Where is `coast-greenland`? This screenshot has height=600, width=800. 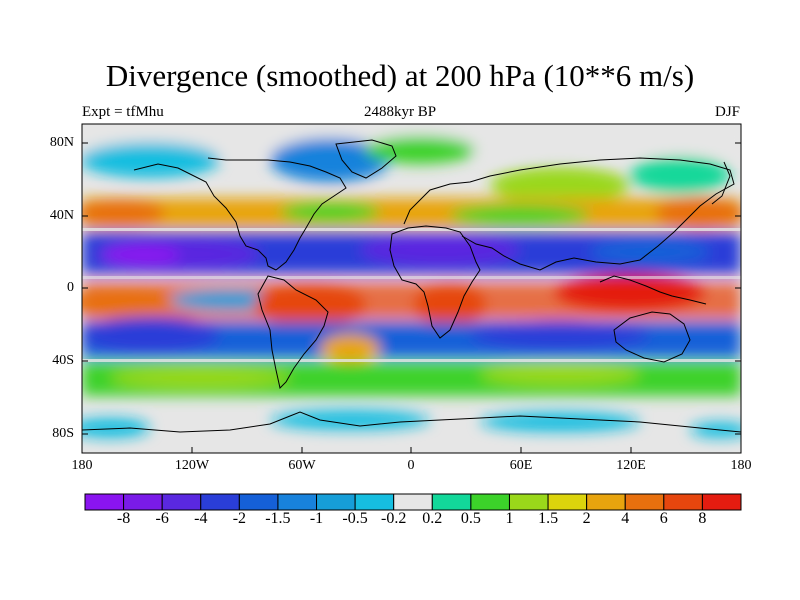 coast-greenland is located at coordinates (366, 159).